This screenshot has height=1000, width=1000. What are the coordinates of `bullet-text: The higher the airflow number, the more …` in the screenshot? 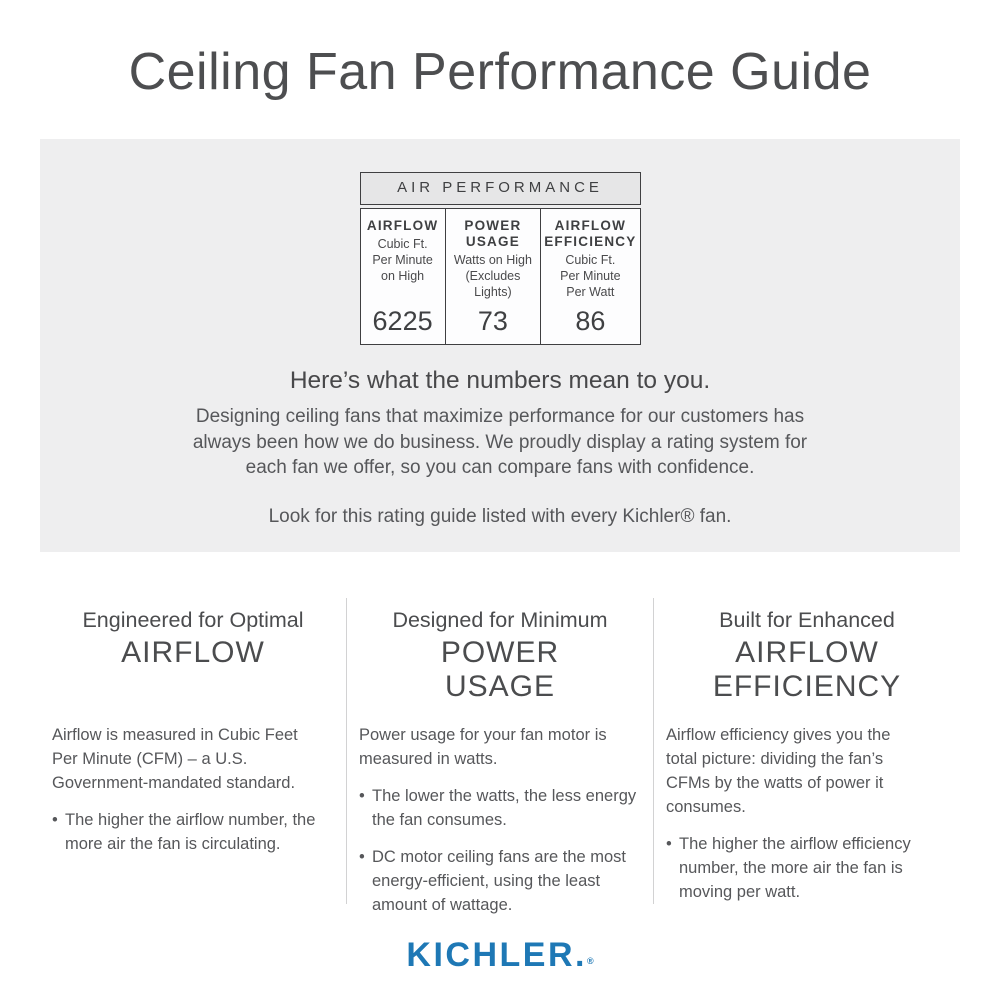 It's located at (190, 831).